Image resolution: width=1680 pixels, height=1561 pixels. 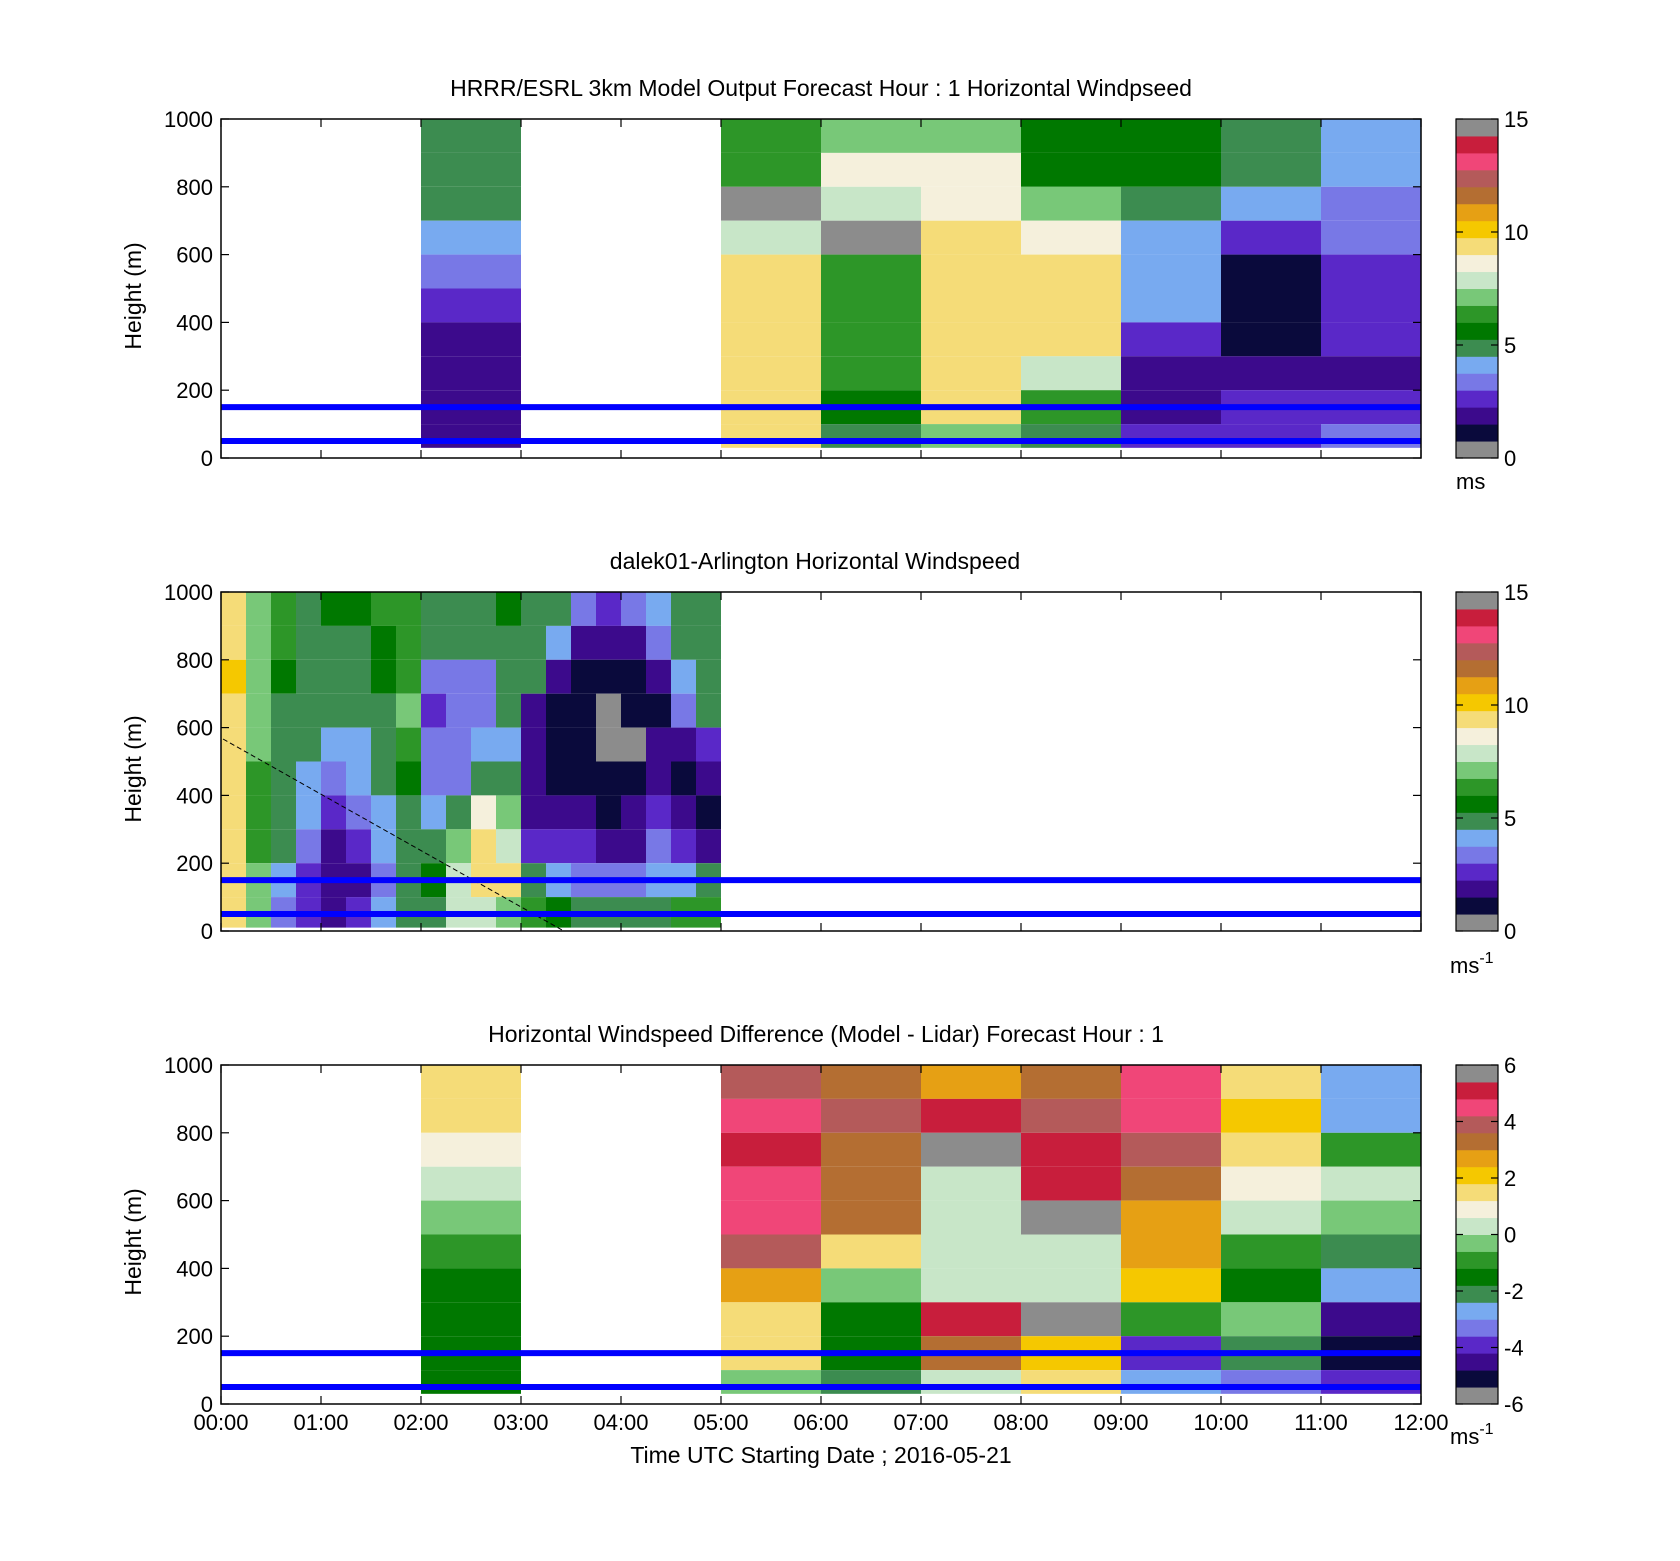 I want to click on x-tick-label: 06:00, so click(x=820, y=1422).